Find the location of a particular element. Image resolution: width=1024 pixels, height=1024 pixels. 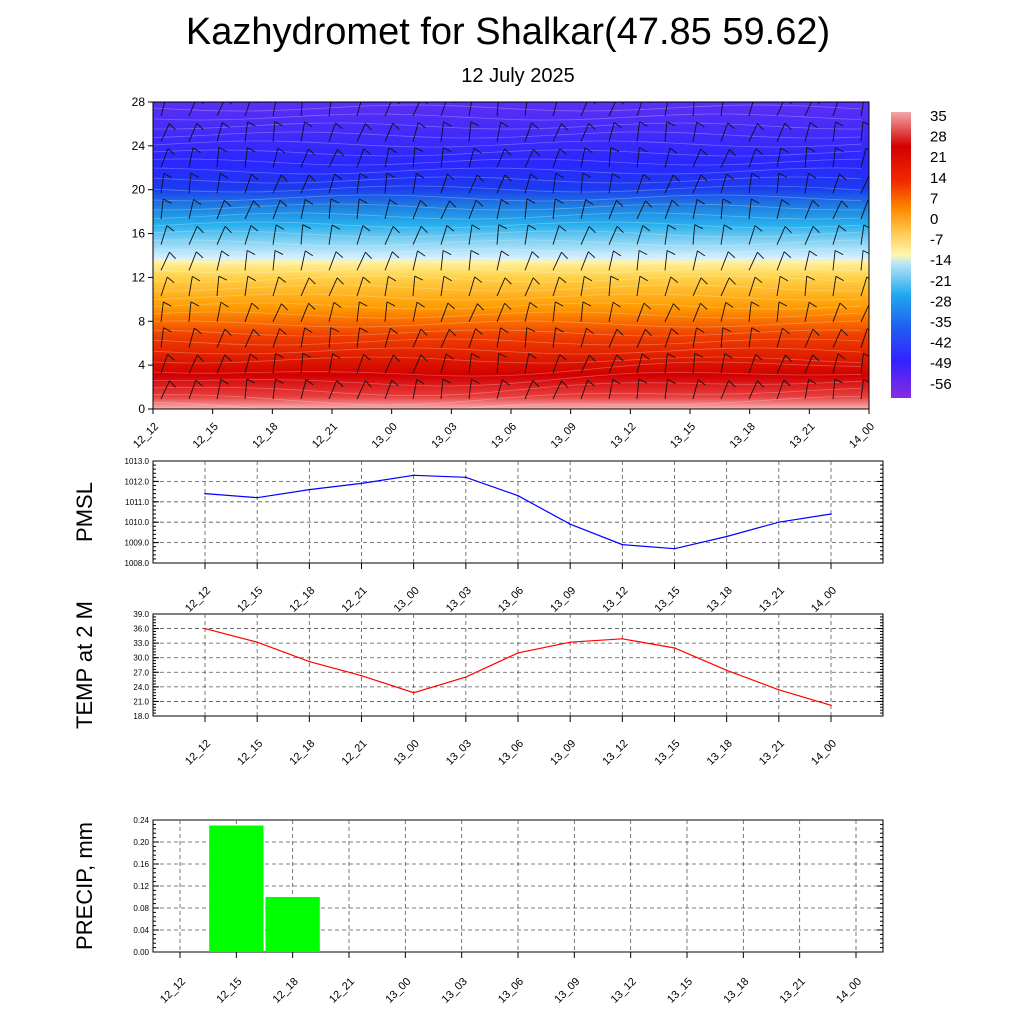

x-tick-label: 13_09 is located at coordinates (563, 753).